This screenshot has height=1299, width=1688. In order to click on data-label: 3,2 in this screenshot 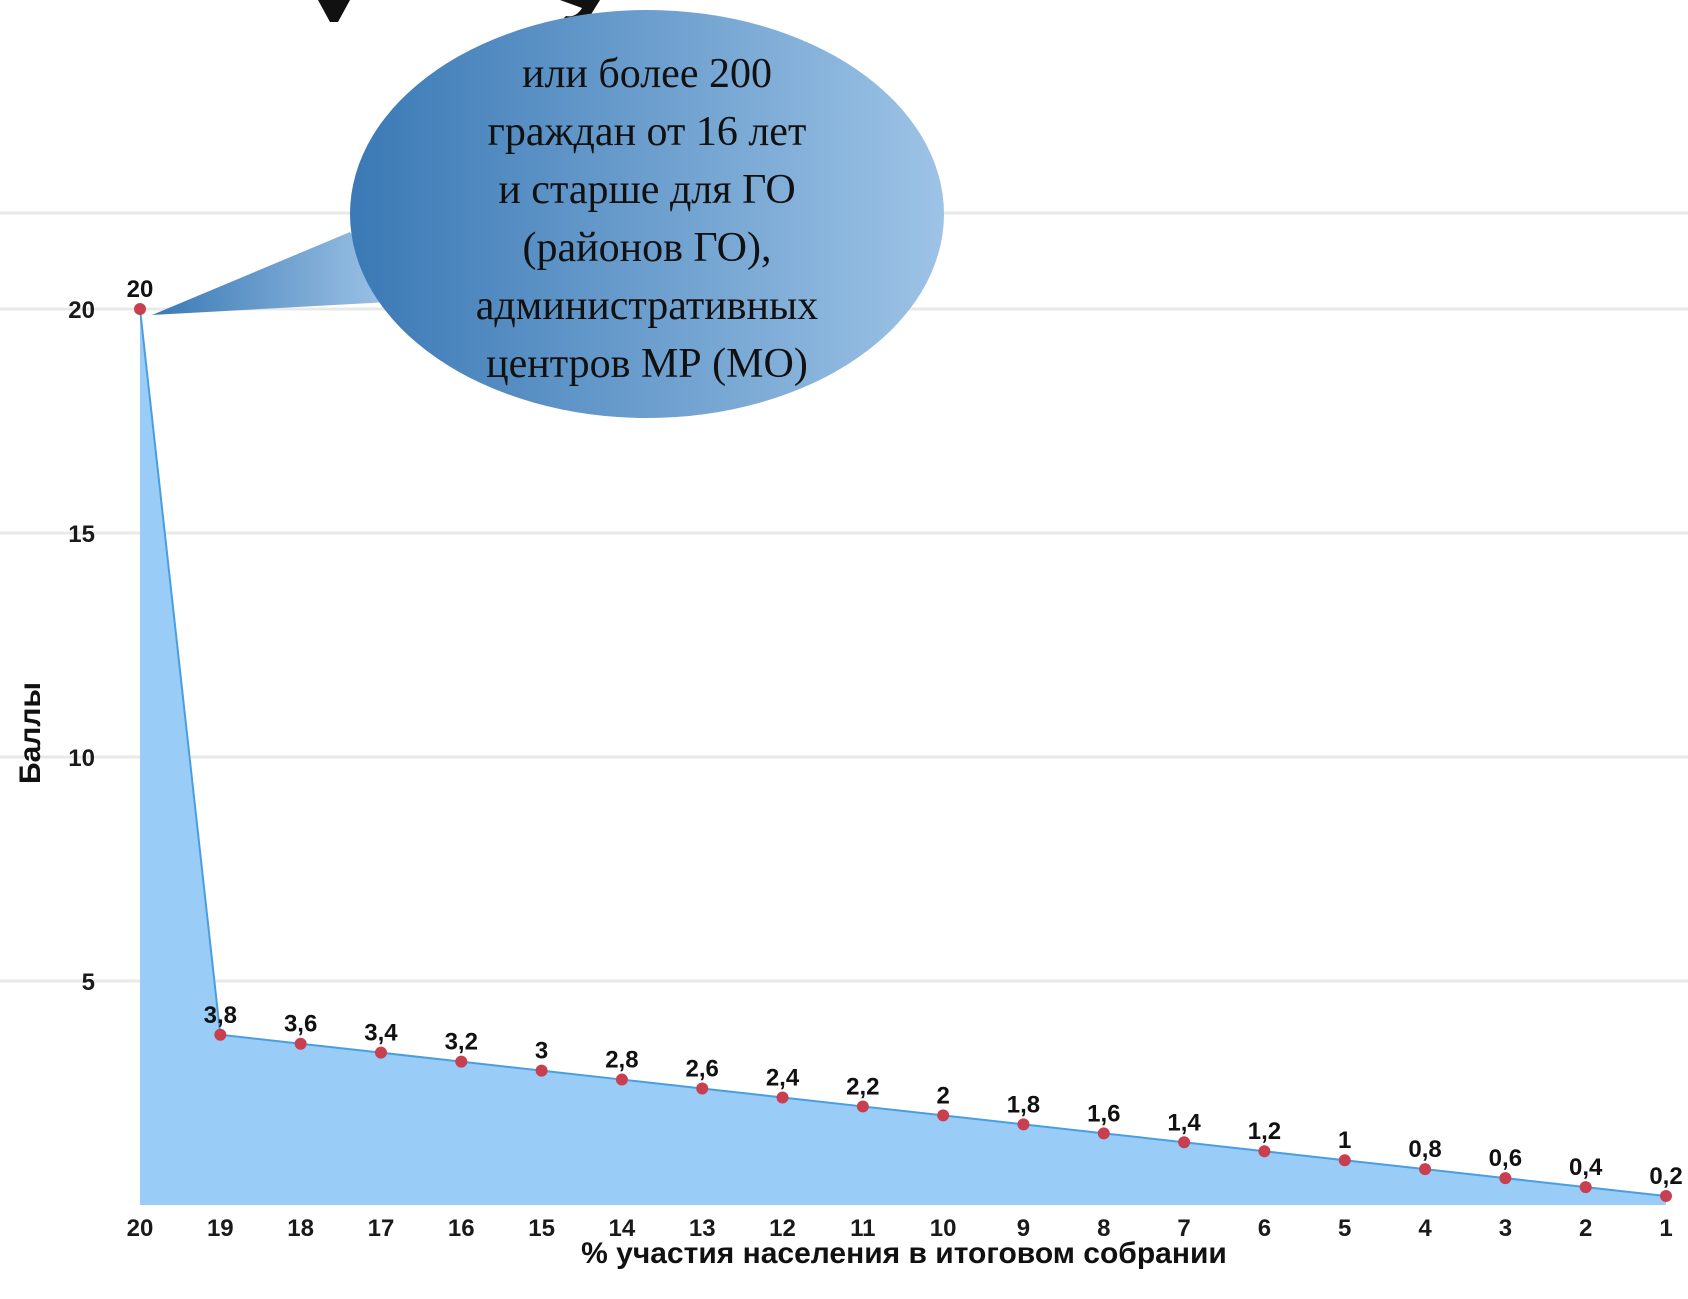, I will do `click(461, 1042)`.